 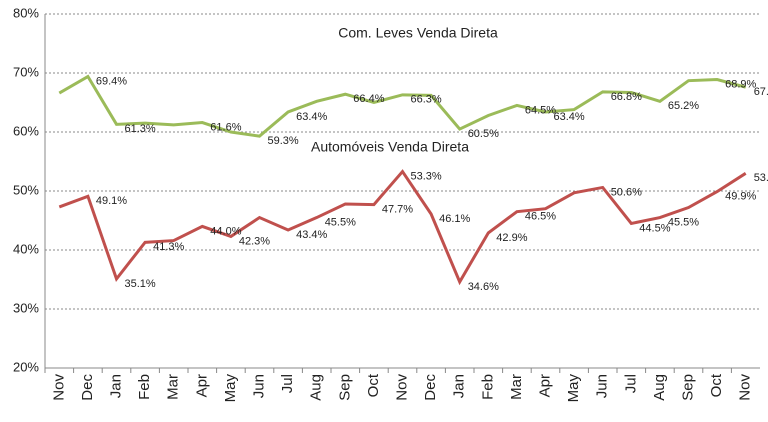 I want to click on series-name: Automóveis Venda Direta, so click(x=390, y=147).